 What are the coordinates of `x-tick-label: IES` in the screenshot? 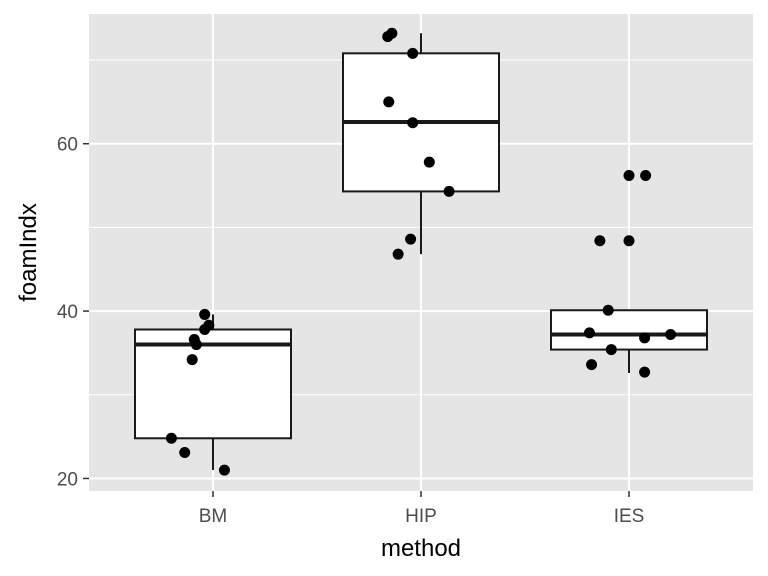 It's located at (629, 516).